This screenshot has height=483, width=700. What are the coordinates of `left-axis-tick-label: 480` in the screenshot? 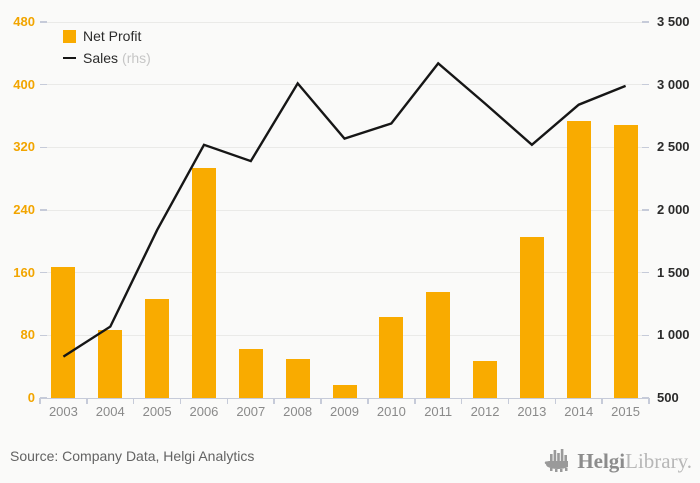 It's located at (24, 21).